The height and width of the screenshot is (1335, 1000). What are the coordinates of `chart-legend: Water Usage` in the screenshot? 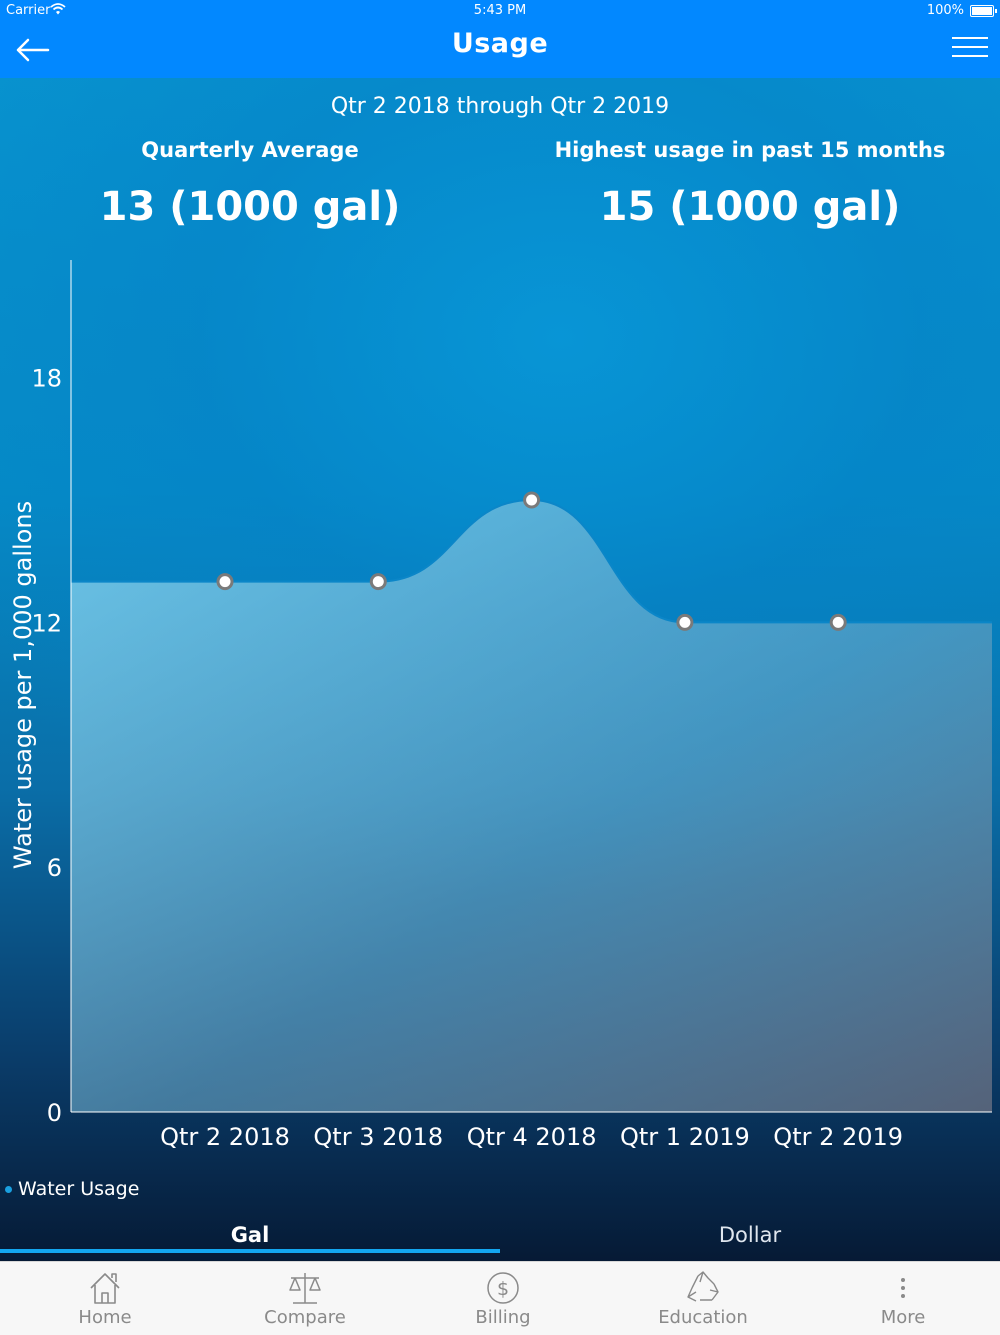 It's located at (72, 1189).